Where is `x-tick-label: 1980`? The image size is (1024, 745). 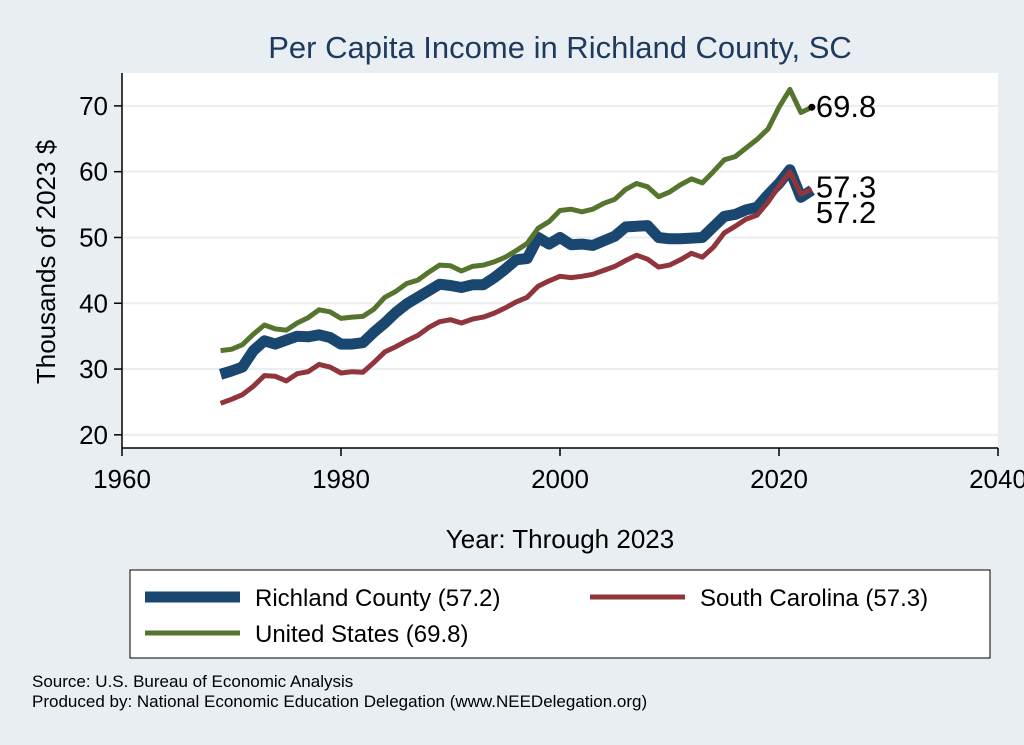
x-tick-label: 1980 is located at coordinates (341, 479).